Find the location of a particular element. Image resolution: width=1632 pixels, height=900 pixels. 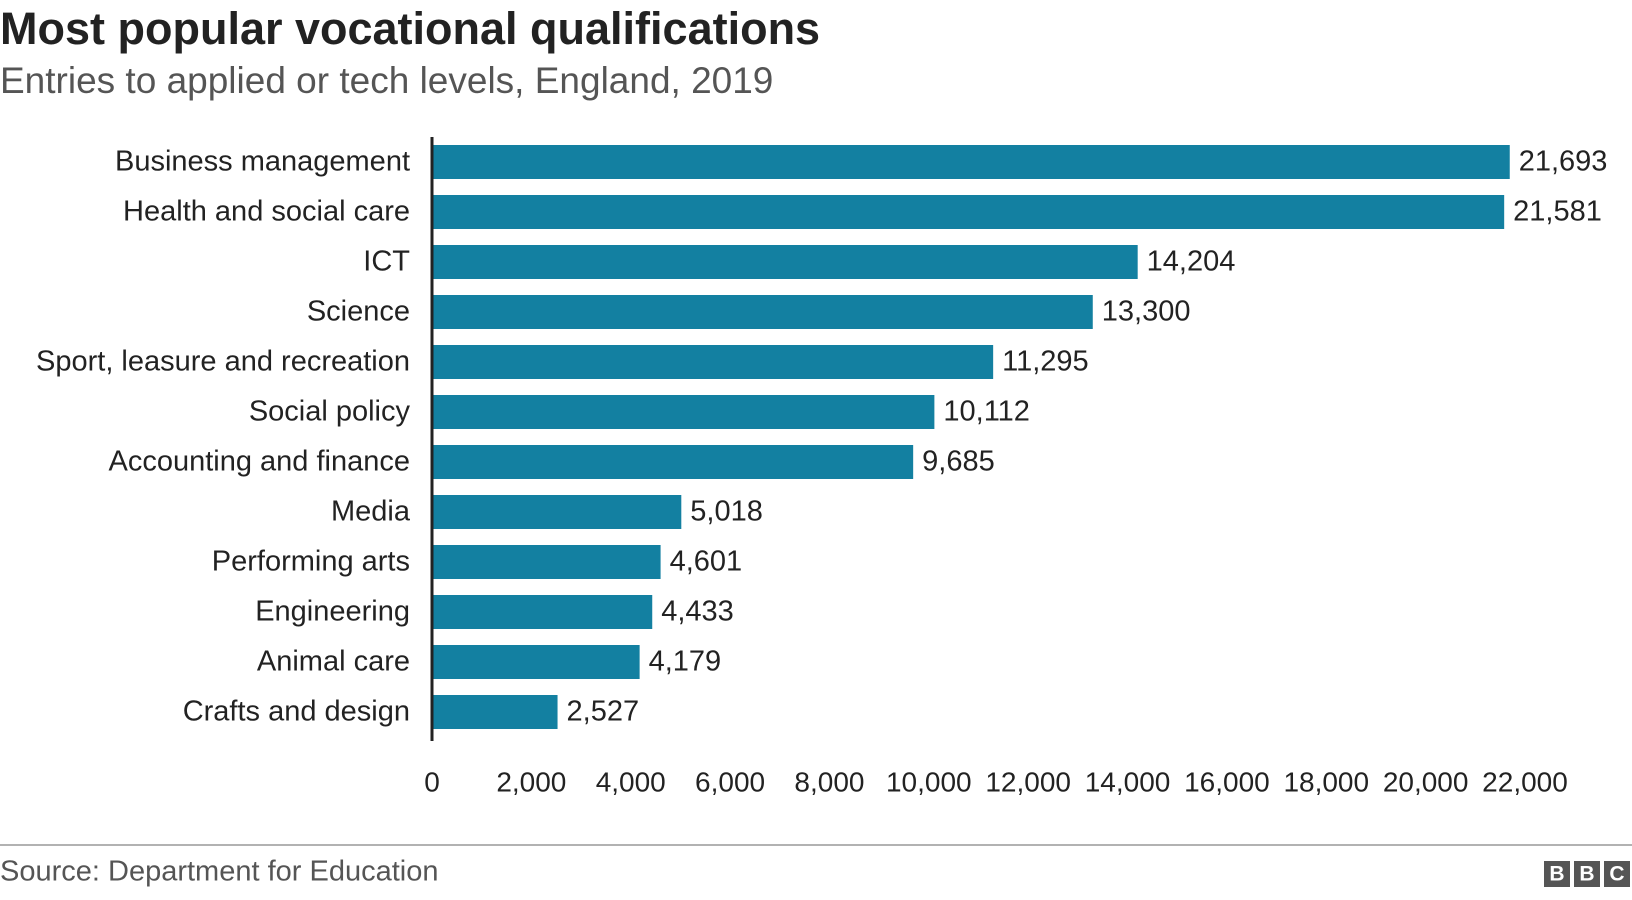

value-label: 13,300 is located at coordinates (1146, 312).